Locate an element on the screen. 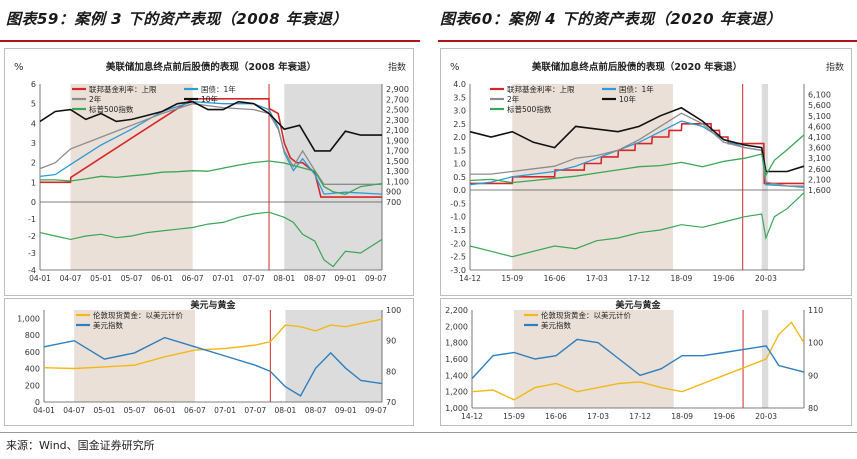 The height and width of the screenshot is (459, 857). x-tick-label: 16-06 is located at coordinates (556, 416).